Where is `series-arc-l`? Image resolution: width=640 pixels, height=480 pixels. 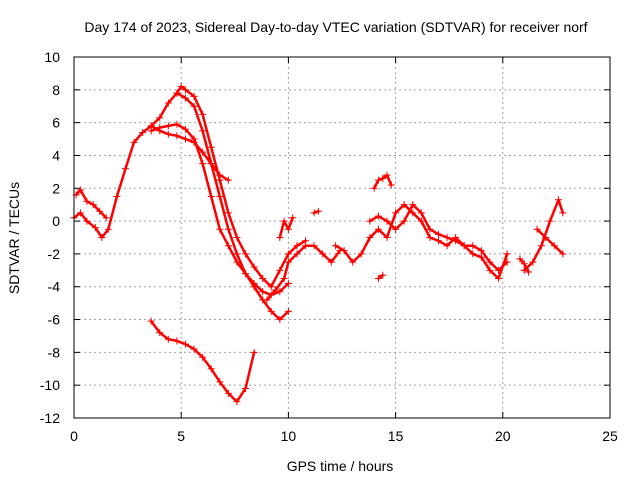
series-arc-l is located at coordinates (543, 235).